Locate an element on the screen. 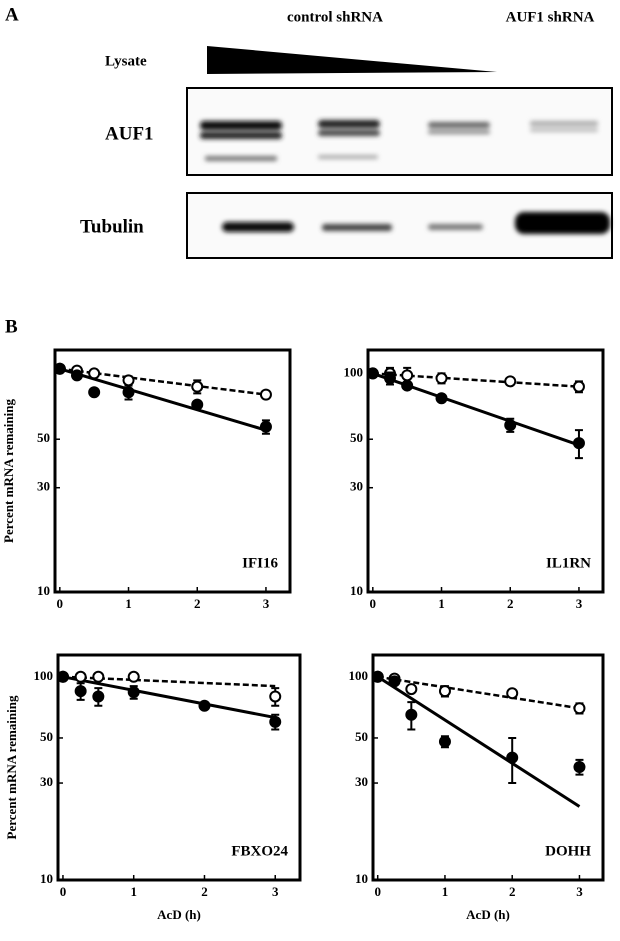 The image size is (620, 941). chart-title: FBXO24 is located at coordinates (259, 851).